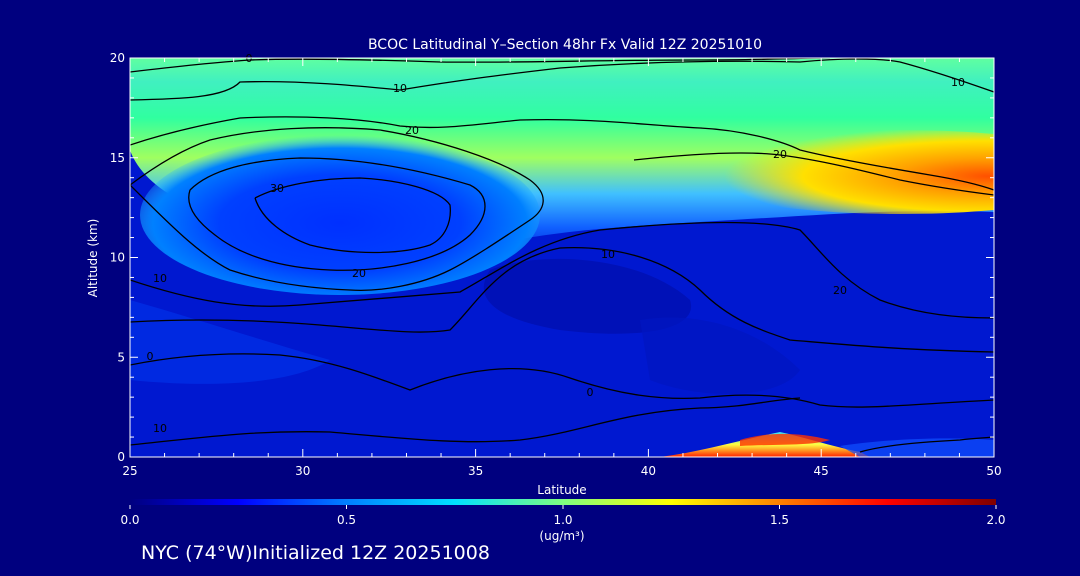 The height and width of the screenshot is (576, 1080). What do you see at coordinates (117, 158) in the screenshot?
I see `y-tick-label: 15` at bounding box center [117, 158].